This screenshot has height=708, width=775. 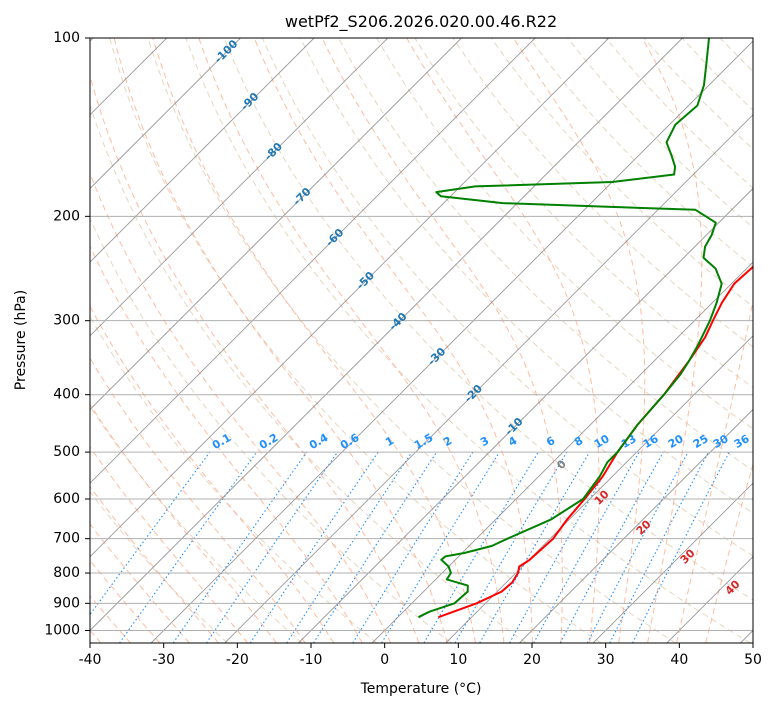 I want to click on x-tick-label: 30, so click(x=606, y=660).